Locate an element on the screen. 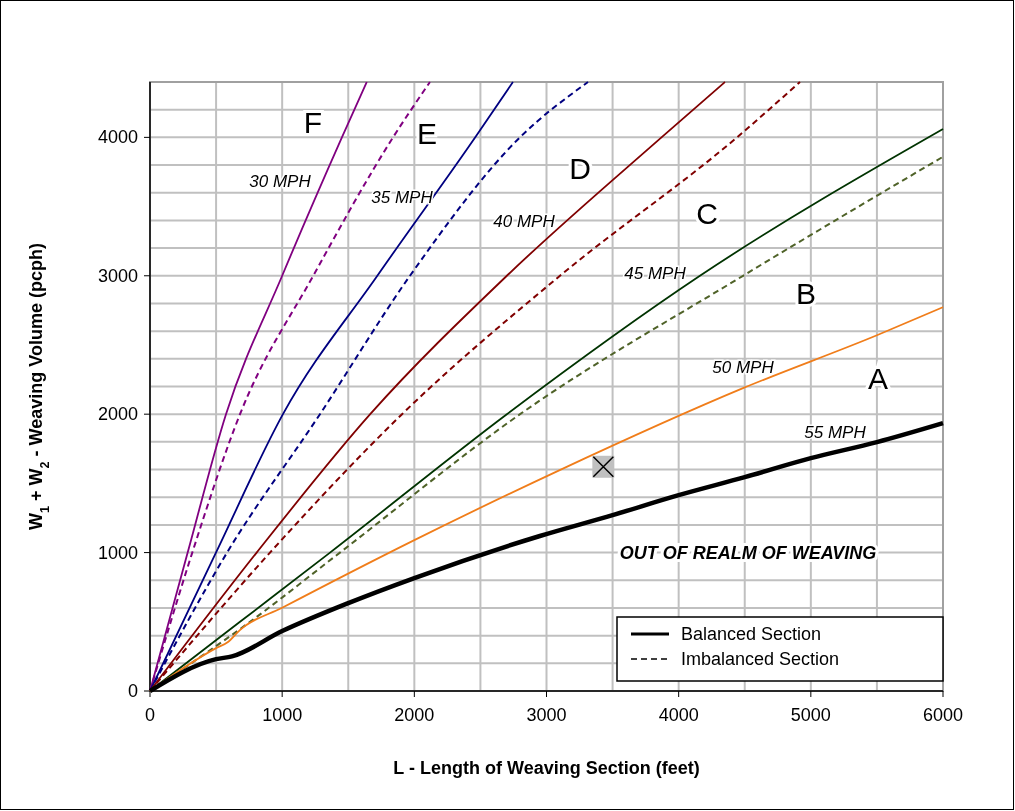 The width and height of the screenshot is (1015, 811). x-tick-label: 2000 is located at coordinates (414, 715).